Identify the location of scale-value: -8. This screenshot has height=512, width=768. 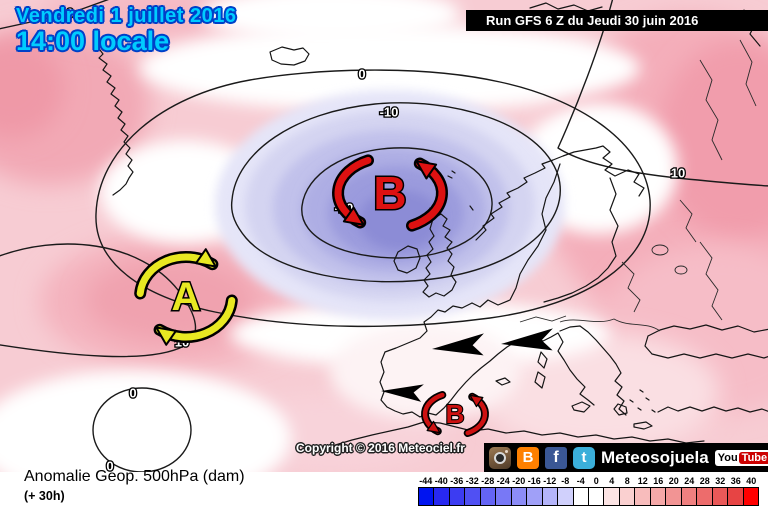
(565, 481).